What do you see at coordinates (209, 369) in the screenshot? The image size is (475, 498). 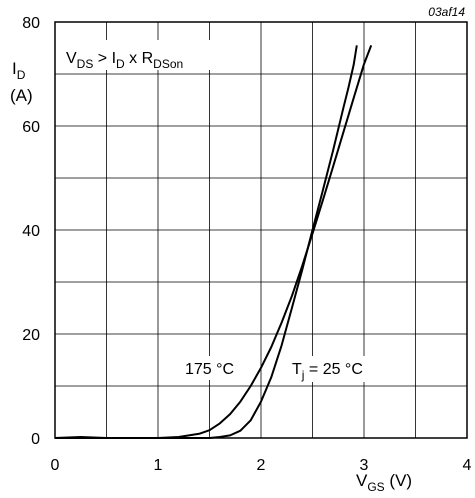 I see `svg-text: 175 °C` at bounding box center [209, 369].